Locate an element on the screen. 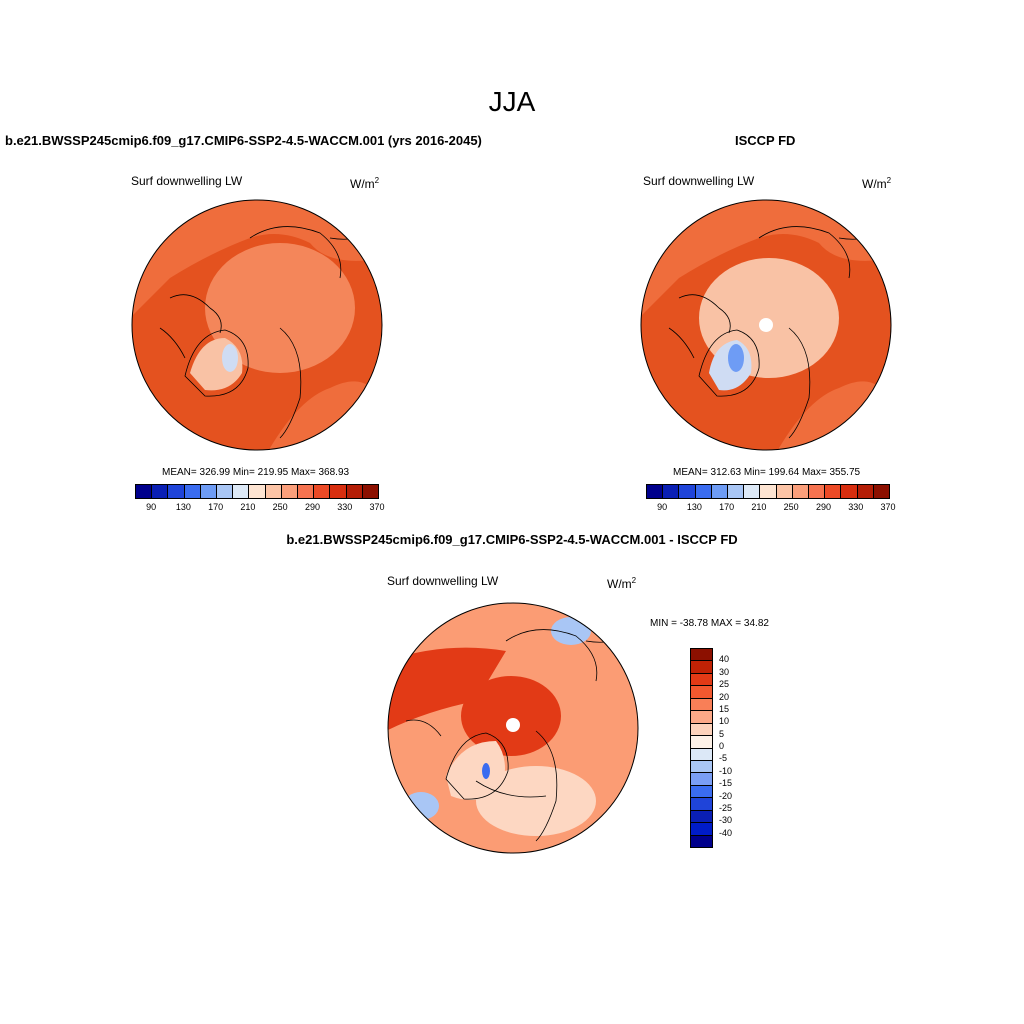  colorbar-tick-label: 5 is located at coordinates (722, 733).